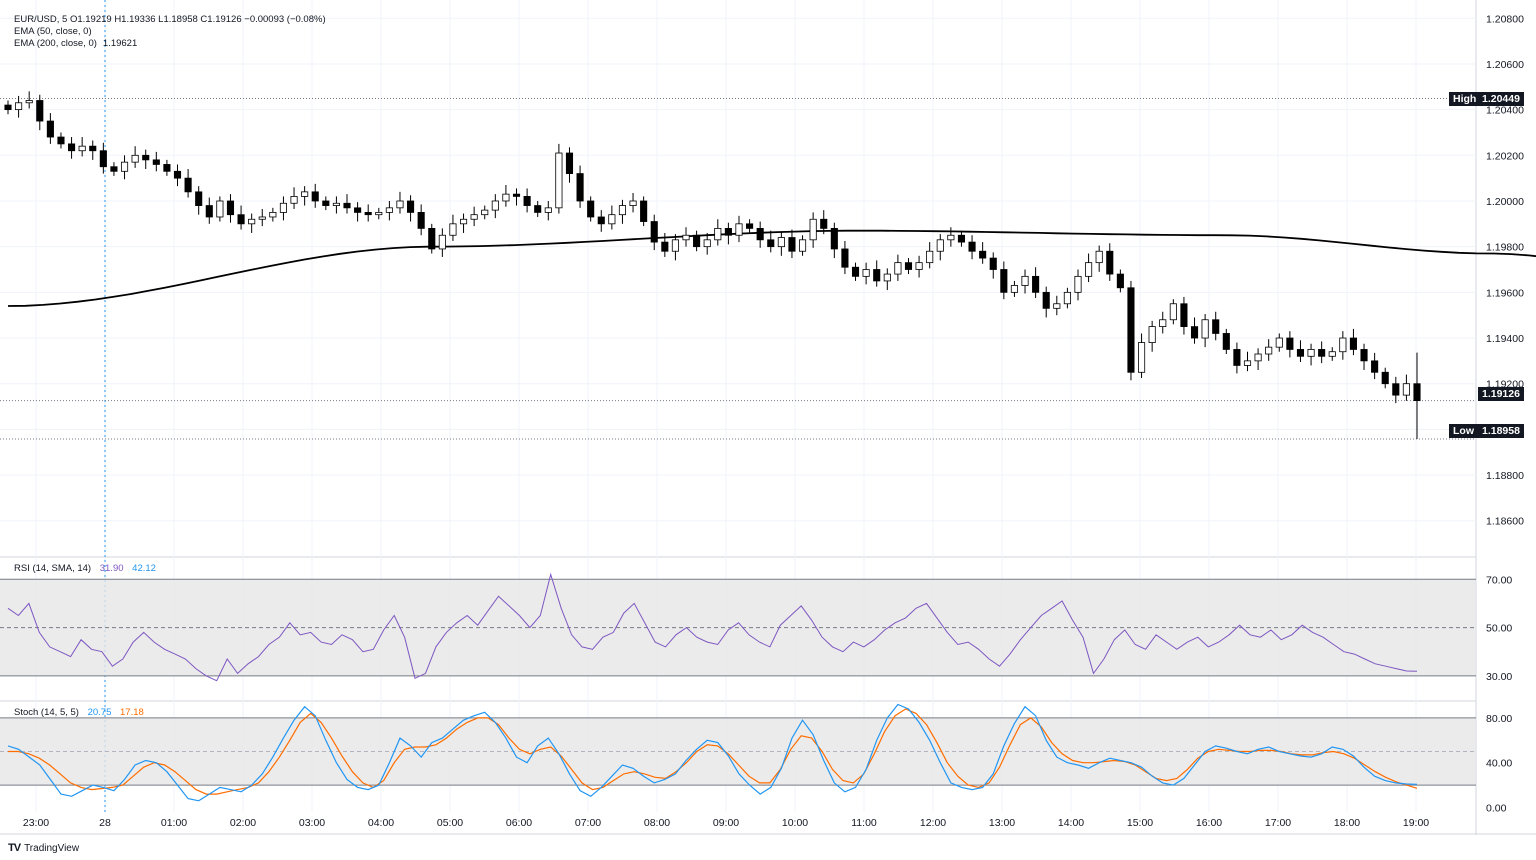 The width and height of the screenshot is (1536, 860). What do you see at coordinates (519, 823) in the screenshot?
I see `time-tick-label: 06:00` at bounding box center [519, 823].